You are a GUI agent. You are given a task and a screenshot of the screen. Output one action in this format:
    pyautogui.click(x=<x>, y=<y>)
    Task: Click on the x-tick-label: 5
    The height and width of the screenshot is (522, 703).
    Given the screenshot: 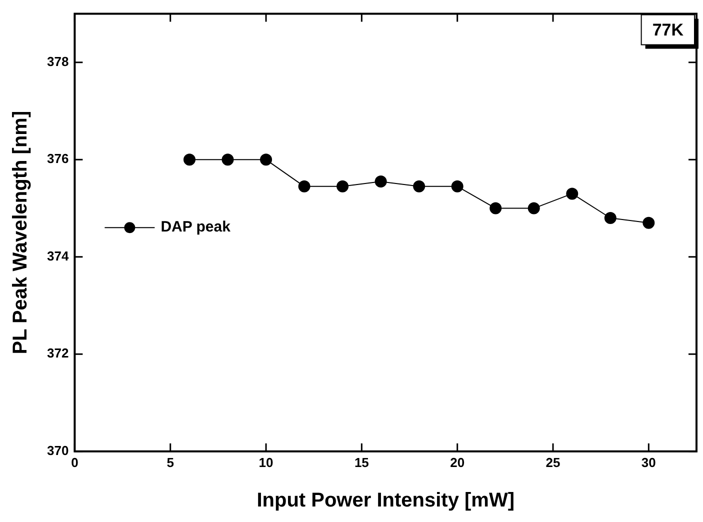 What is the action you would take?
    pyautogui.click(x=170, y=462)
    